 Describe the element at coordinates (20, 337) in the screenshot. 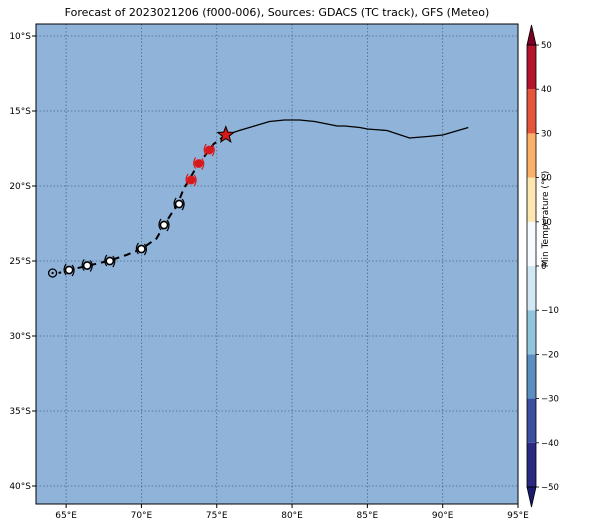

I see `lat-tick-label: 30°S` at that location.